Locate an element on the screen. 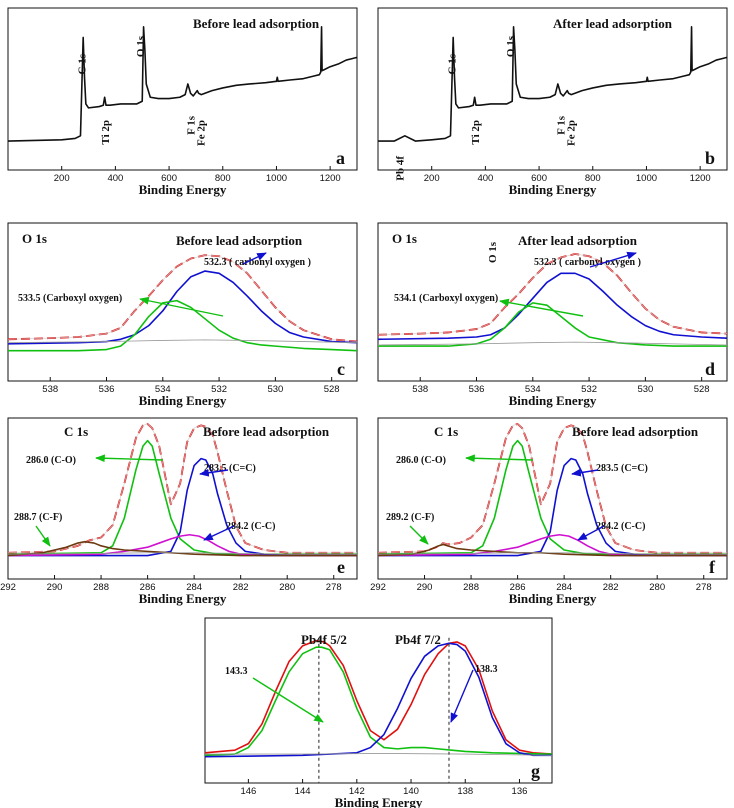 The width and height of the screenshot is (734, 808). peak-annotation: 284.2 (C-C) is located at coordinates (250, 526).